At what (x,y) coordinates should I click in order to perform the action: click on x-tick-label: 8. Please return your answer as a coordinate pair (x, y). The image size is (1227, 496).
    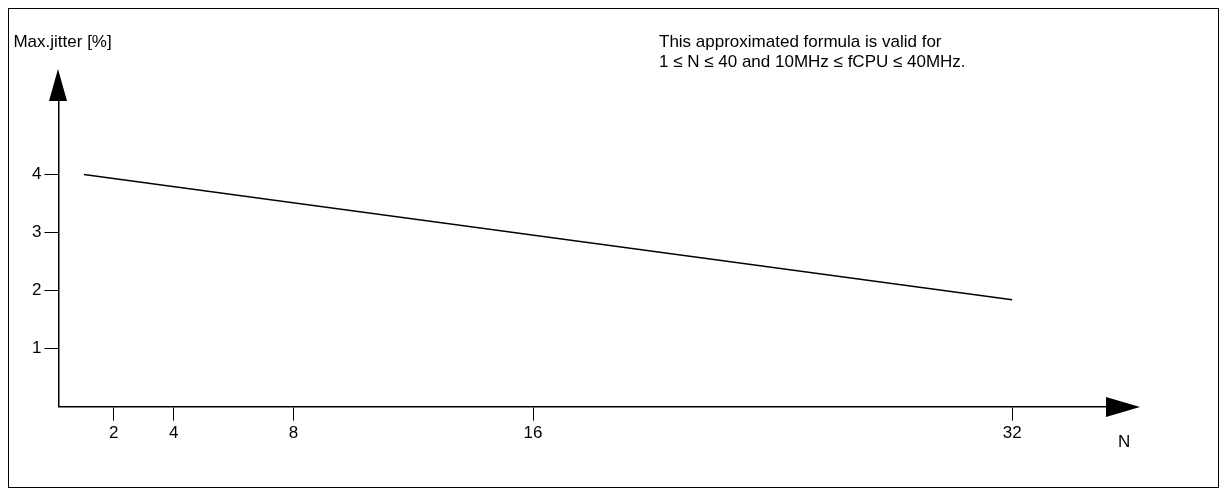
    Looking at the image, I should click on (293, 433).